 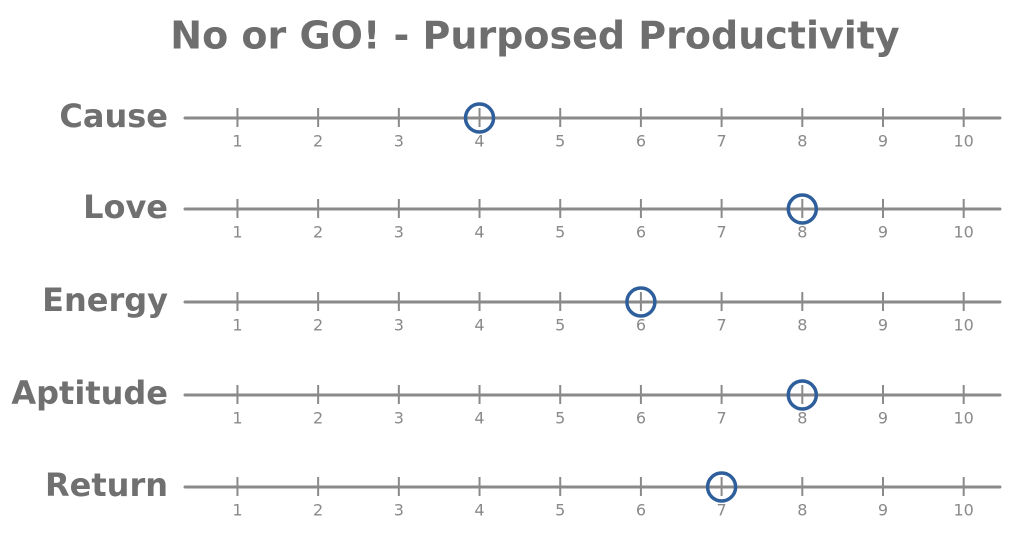 What do you see at coordinates (535, 36) in the screenshot?
I see `chart-title: No or GO! - Purposed Productivity` at bounding box center [535, 36].